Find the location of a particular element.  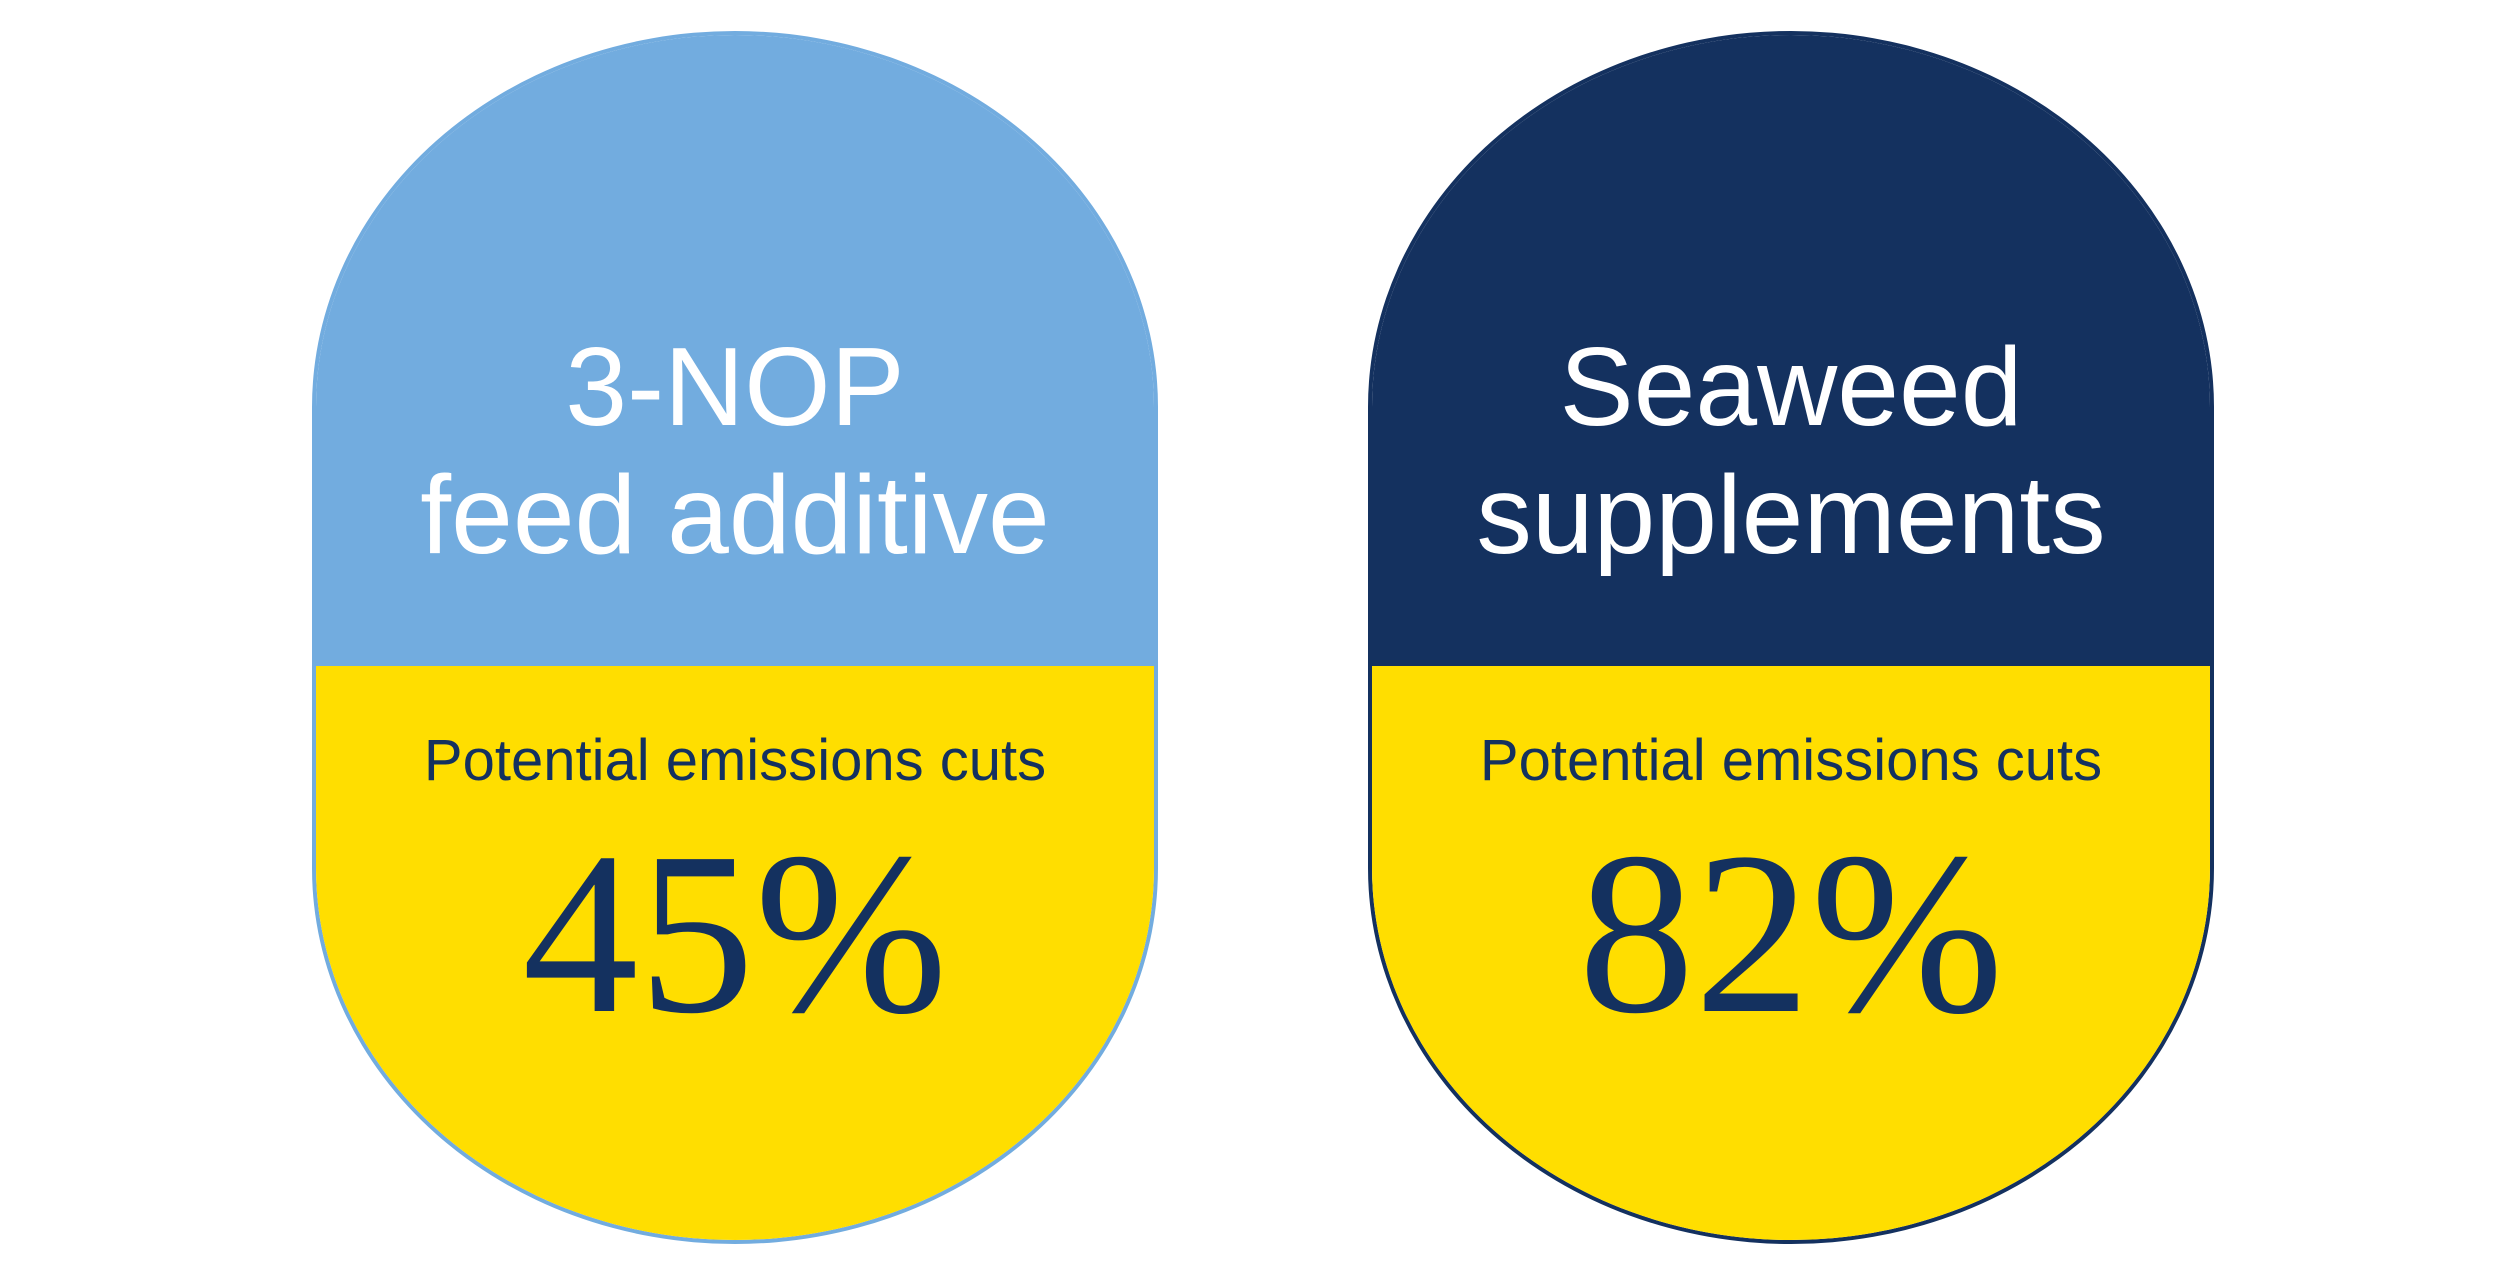

pill-seaweed-value: 82% is located at coordinates (1791, 933).